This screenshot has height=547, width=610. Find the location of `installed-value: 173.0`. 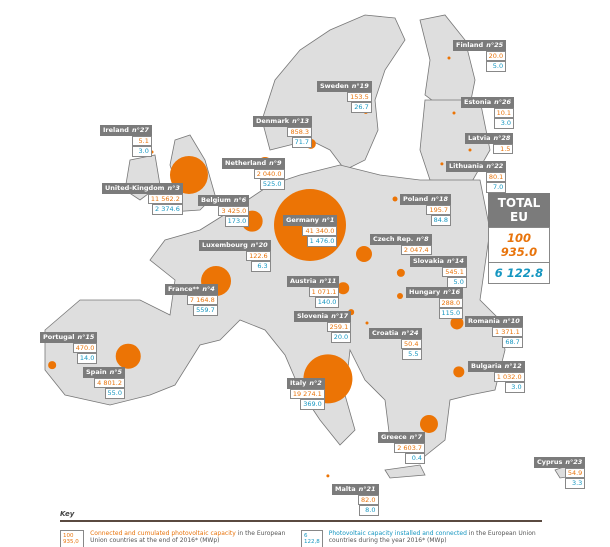

installed-value: 173.0 is located at coordinates (237, 221).